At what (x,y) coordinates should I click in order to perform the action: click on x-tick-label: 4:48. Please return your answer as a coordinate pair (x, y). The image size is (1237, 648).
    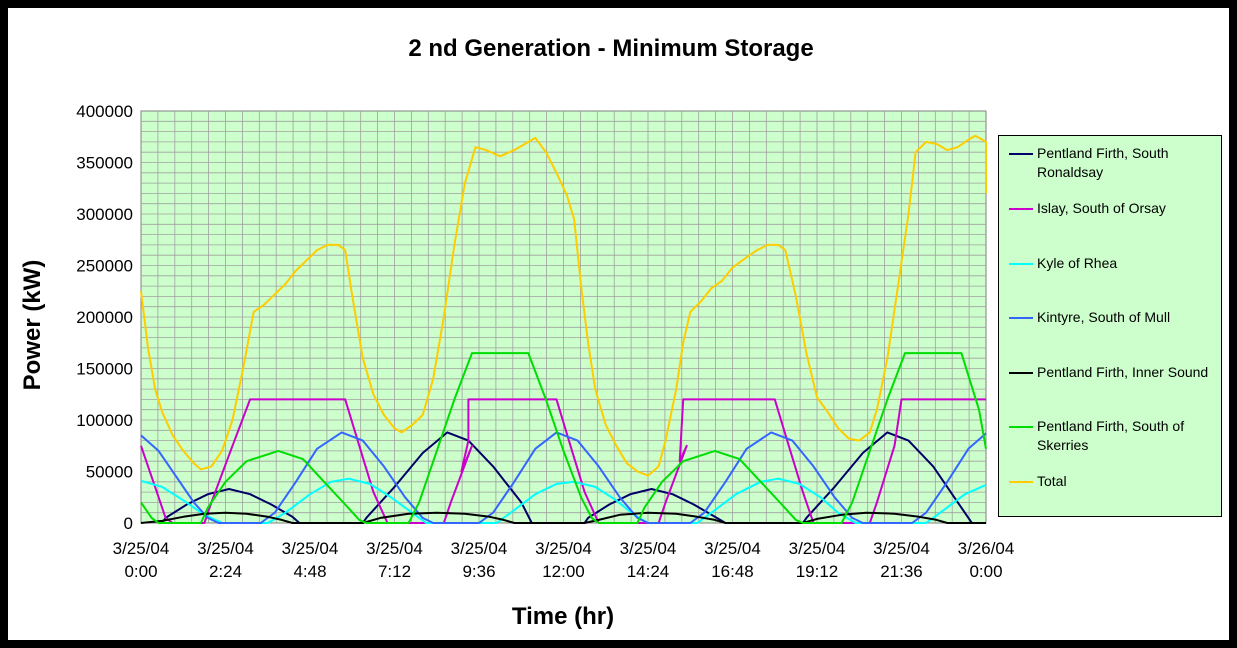
    Looking at the image, I should click on (309, 571).